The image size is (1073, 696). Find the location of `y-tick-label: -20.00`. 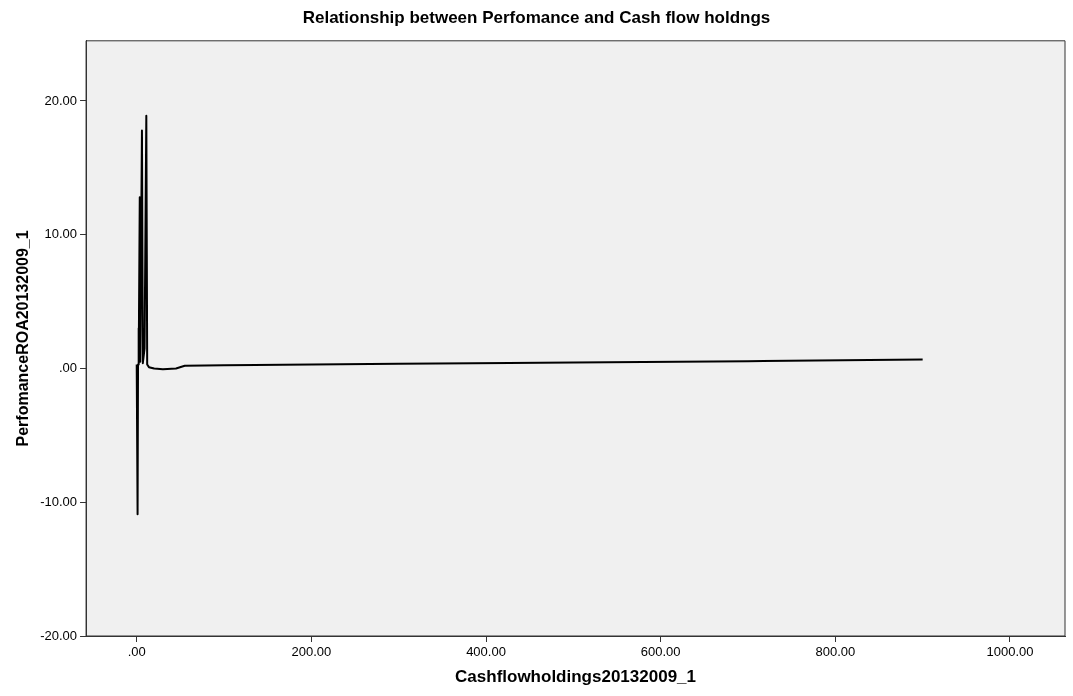

y-tick-label: -20.00 is located at coordinates (59, 635).